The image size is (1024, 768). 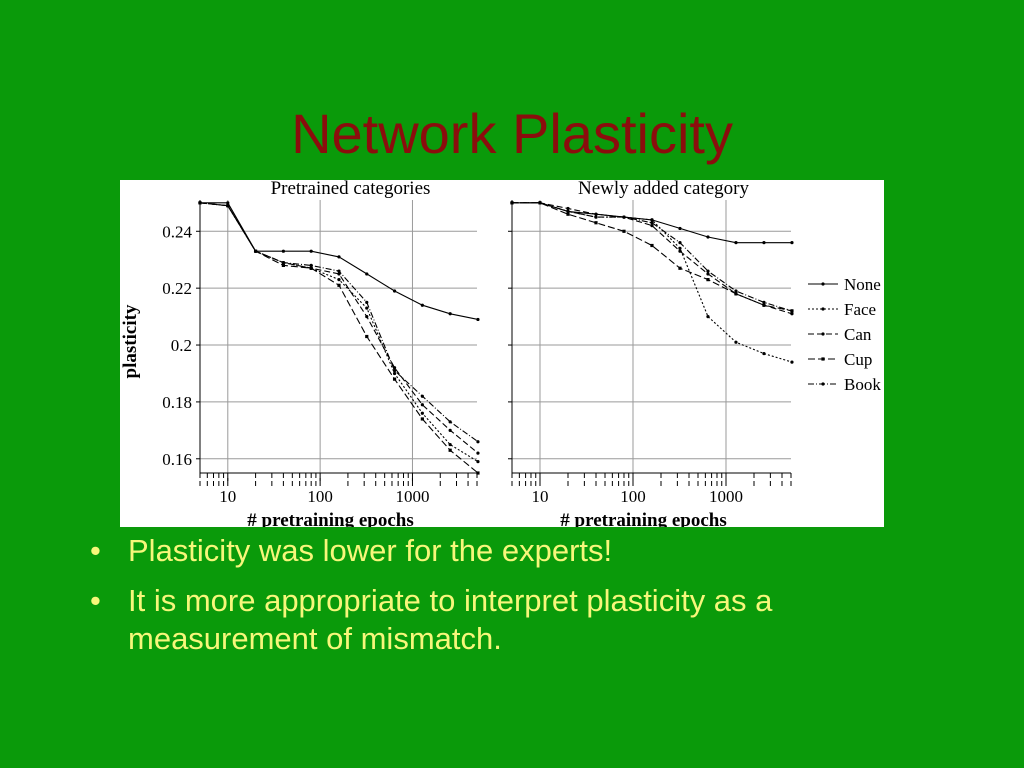 I want to click on series-line-none, so click(x=339, y=261).